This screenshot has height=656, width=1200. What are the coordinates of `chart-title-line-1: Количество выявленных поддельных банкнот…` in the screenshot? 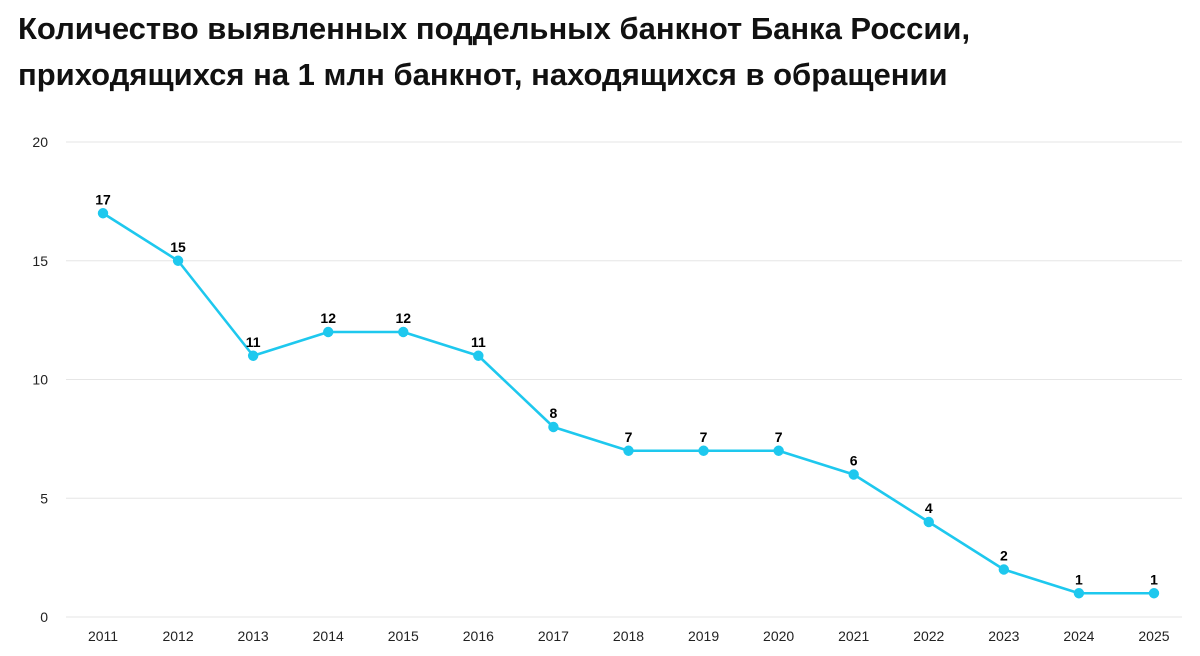 It's located at (494, 28).